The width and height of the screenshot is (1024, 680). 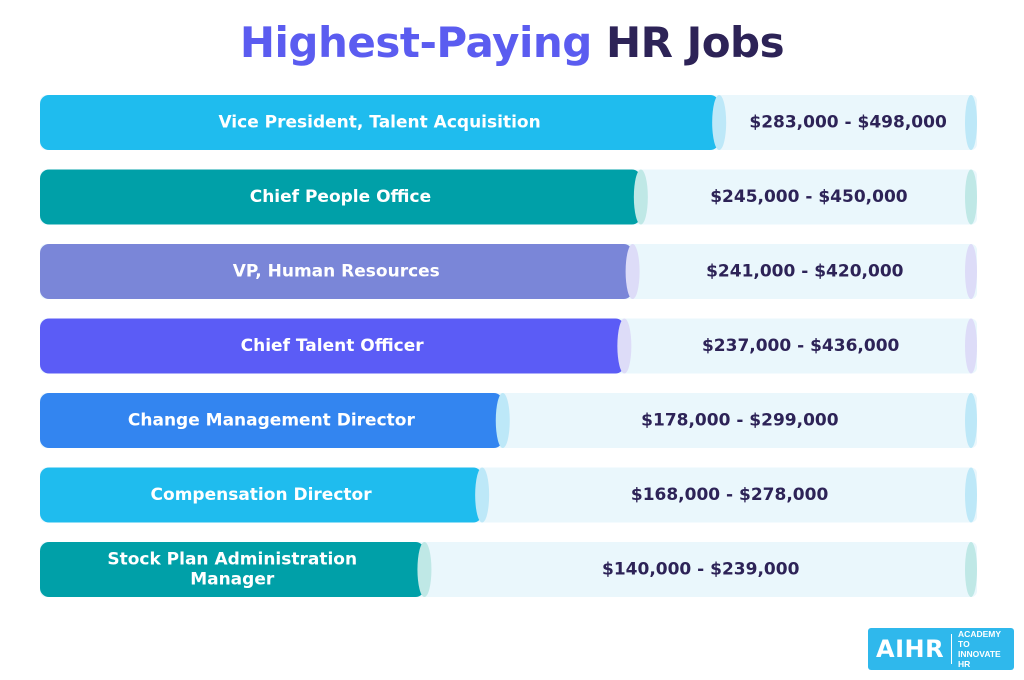 What do you see at coordinates (809, 197) in the screenshot?
I see `salary-range-label: $245,000 - $450,000` at bounding box center [809, 197].